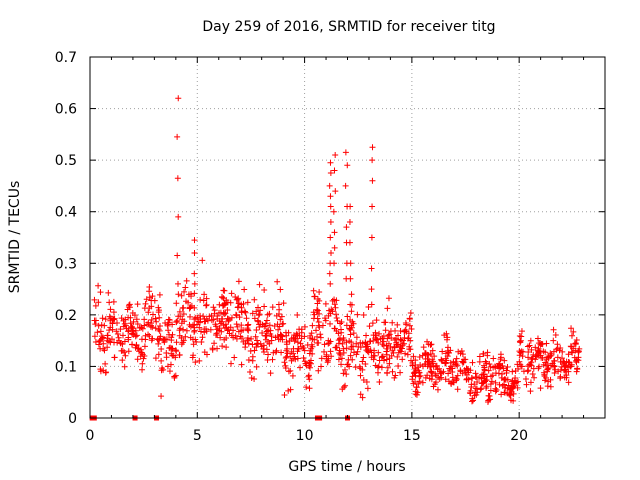 This screenshot has height=480, width=640. I want to click on y-tick-label: 0.1, so click(66, 367).